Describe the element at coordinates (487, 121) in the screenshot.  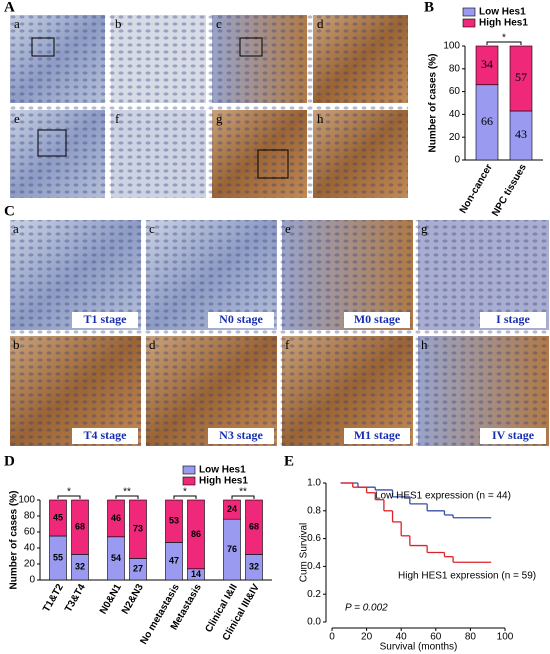
I see `value-label: 66` at that location.